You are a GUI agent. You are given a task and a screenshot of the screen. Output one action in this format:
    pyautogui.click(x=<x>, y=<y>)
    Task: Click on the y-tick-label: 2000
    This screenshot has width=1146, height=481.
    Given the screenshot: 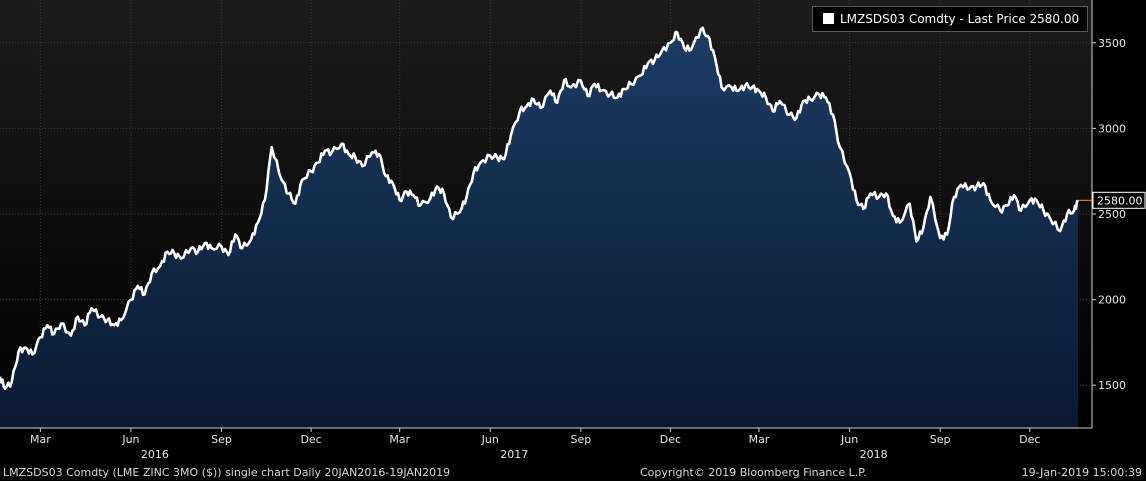 What is the action you would take?
    pyautogui.click(x=1112, y=300)
    